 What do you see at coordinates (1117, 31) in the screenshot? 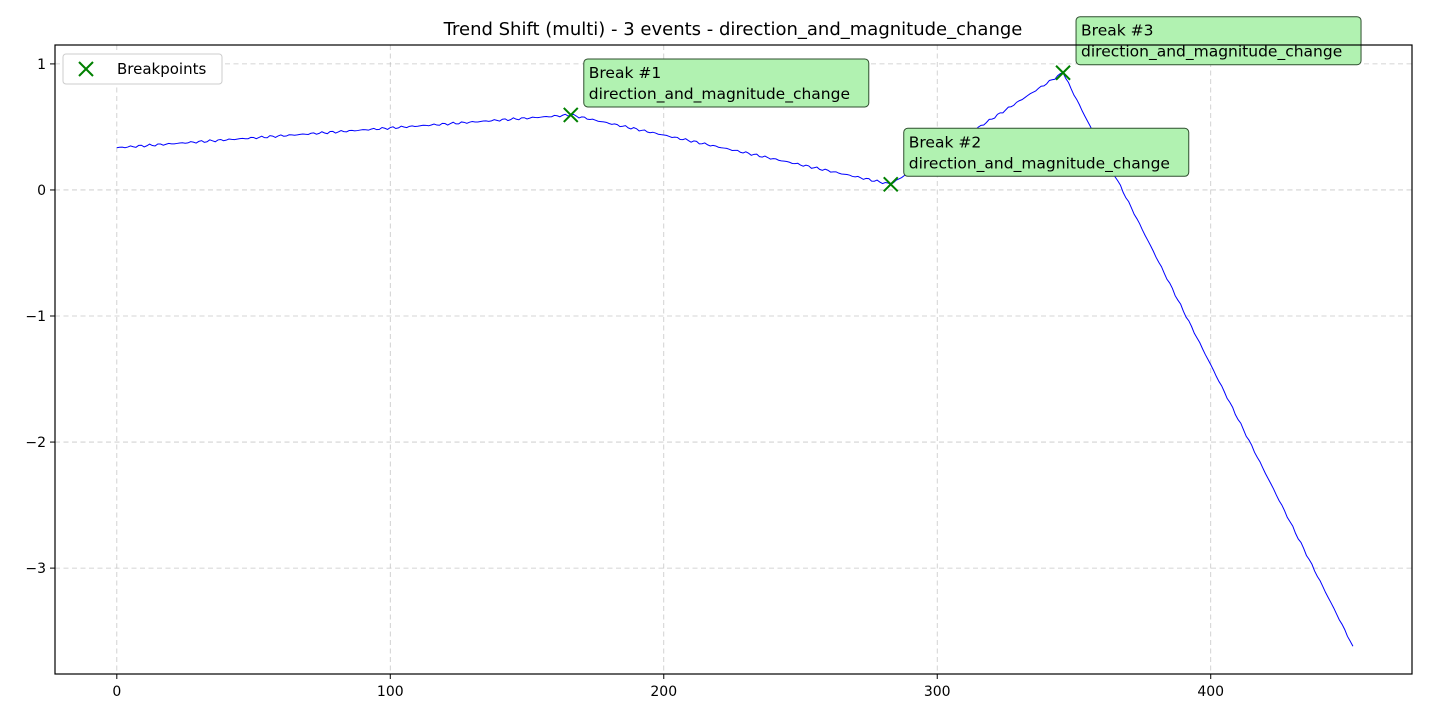
I see `breakpoint-annotation-title: Break #3` at bounding box center [1117, 31].